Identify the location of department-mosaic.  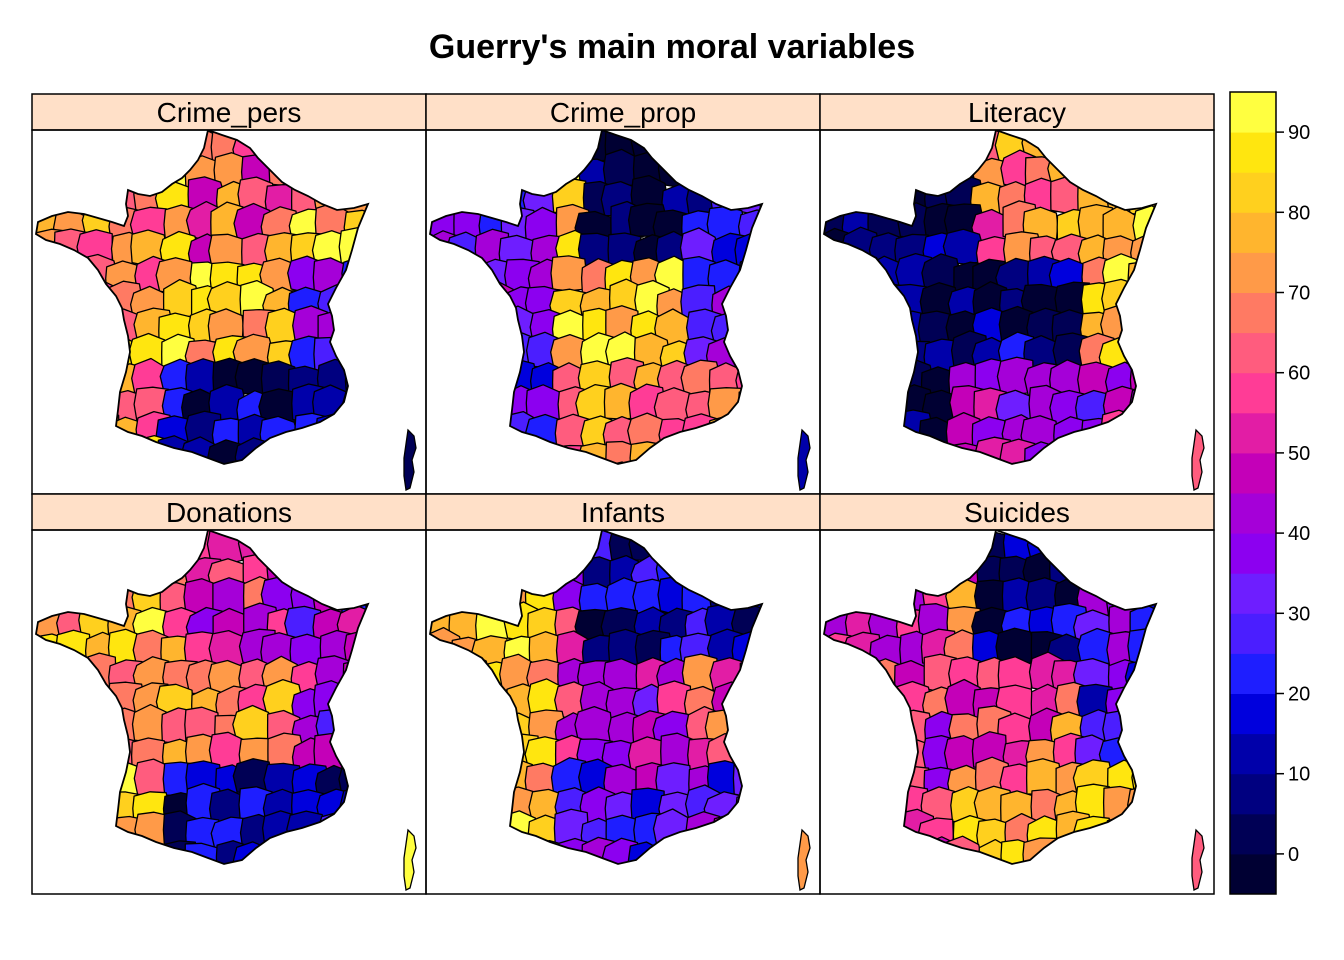
(614, 297).